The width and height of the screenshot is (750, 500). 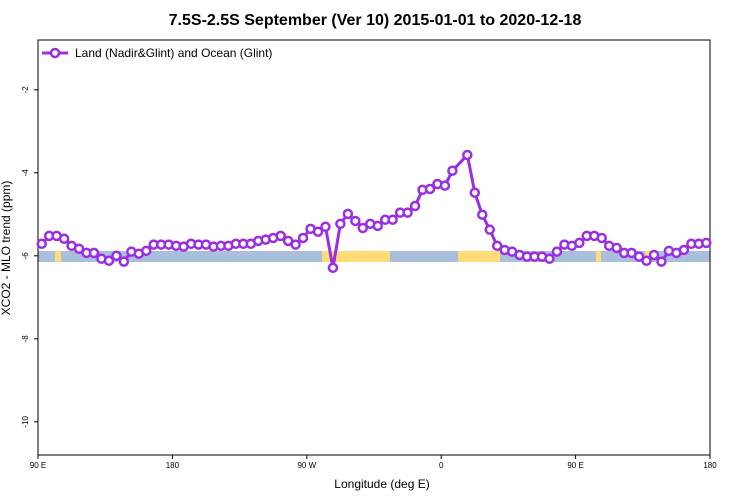 I want to click on x-tick-label: 0, so click(x=441, y=465).